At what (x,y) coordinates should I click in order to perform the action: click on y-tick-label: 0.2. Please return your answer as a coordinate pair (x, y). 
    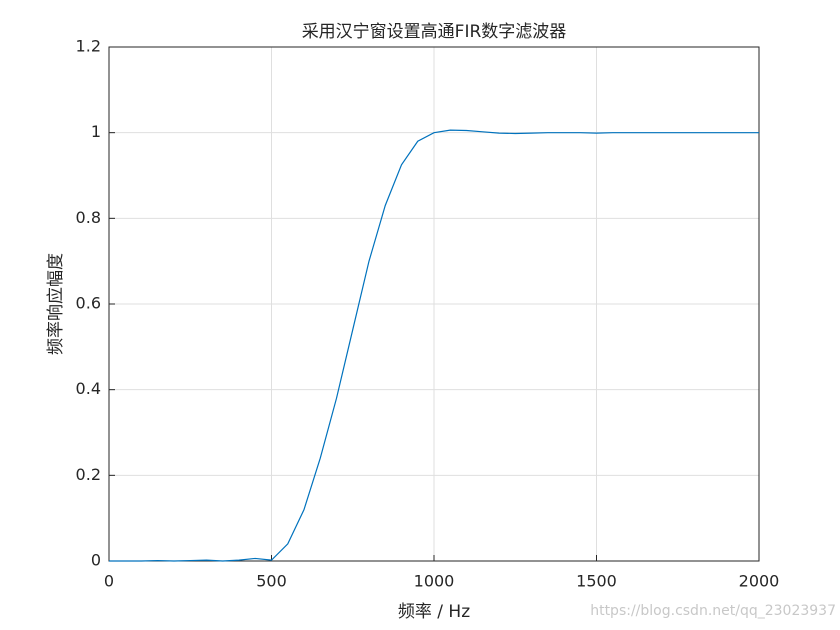
    Looking at the image, I should click on (88, 474).